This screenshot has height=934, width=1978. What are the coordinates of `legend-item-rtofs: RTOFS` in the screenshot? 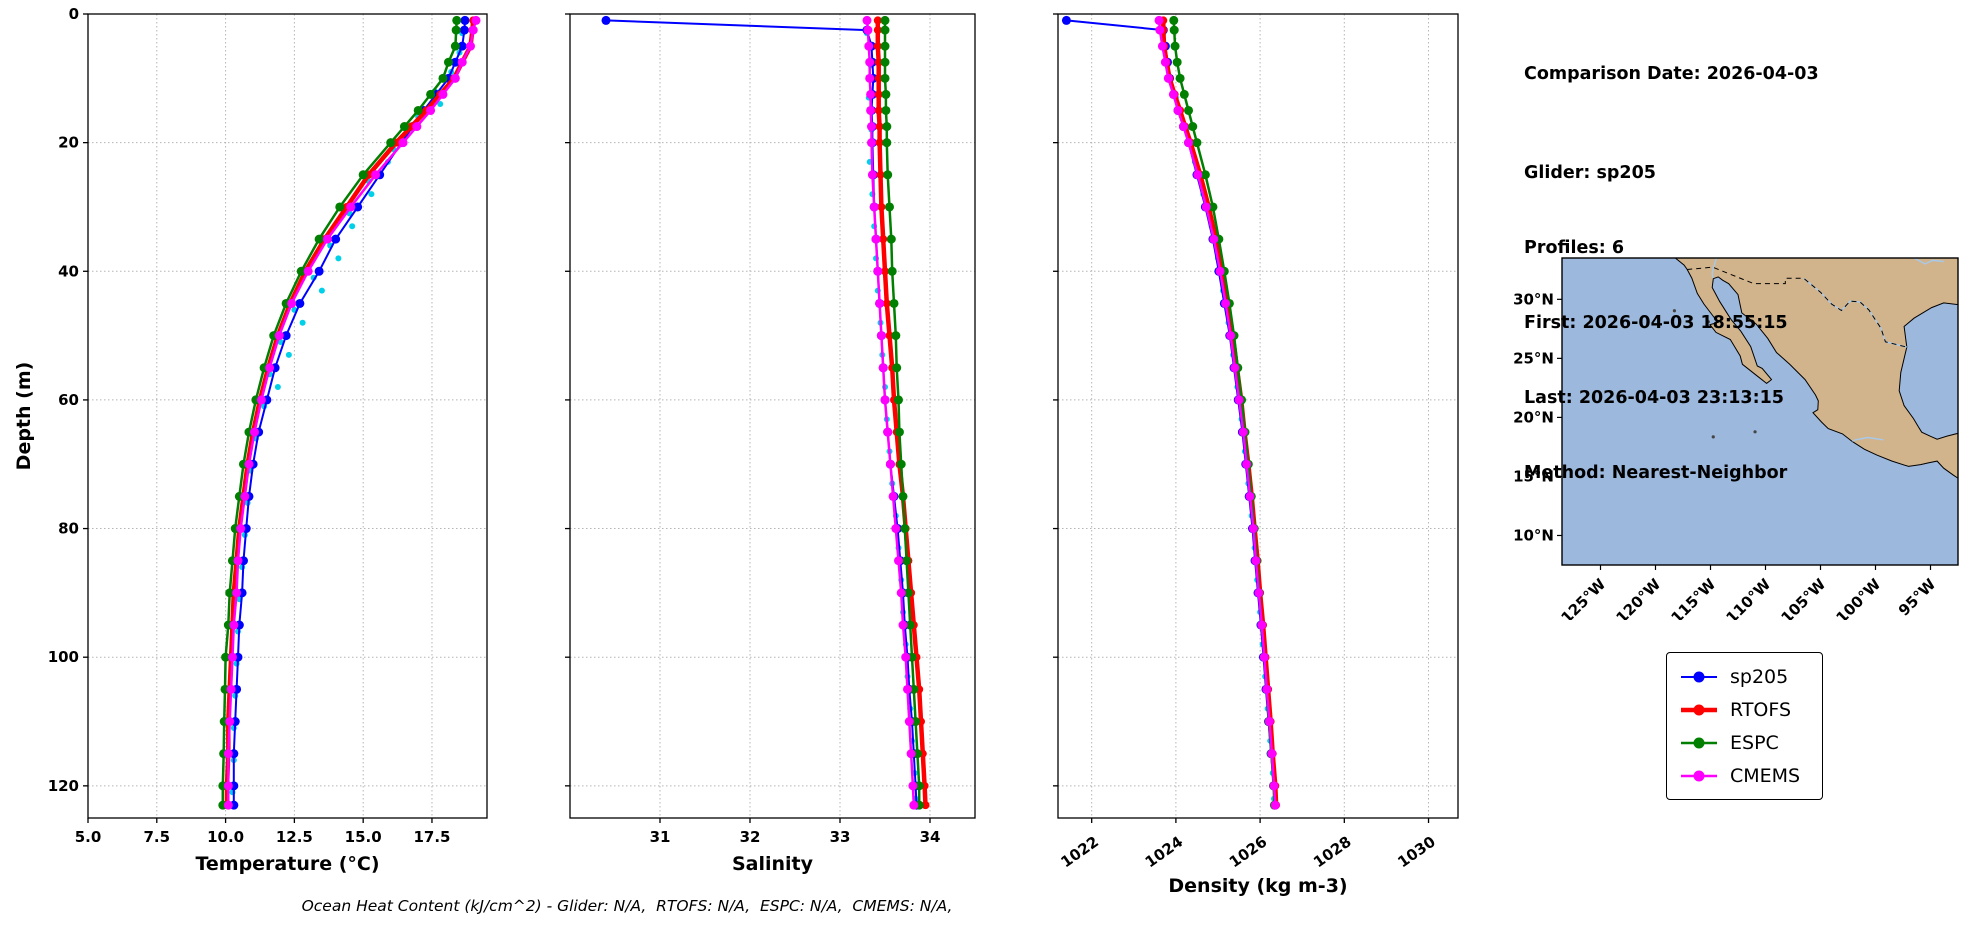 It's located at (1739, 709).